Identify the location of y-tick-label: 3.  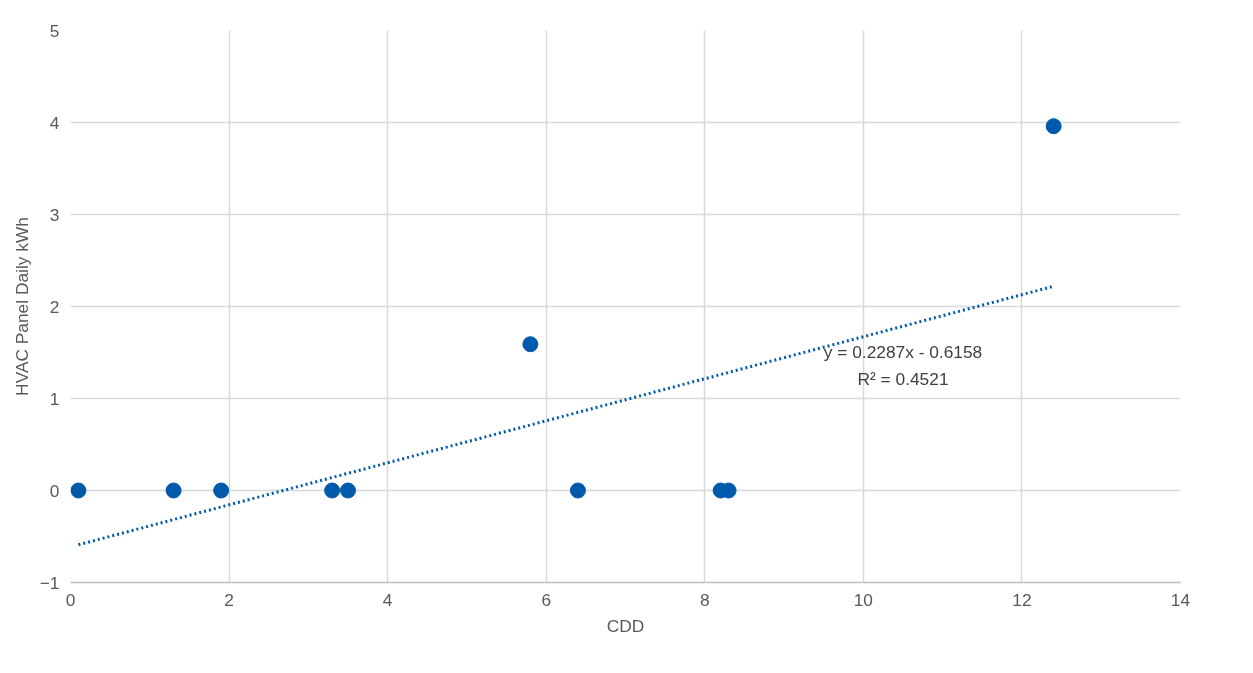
(54, 214).